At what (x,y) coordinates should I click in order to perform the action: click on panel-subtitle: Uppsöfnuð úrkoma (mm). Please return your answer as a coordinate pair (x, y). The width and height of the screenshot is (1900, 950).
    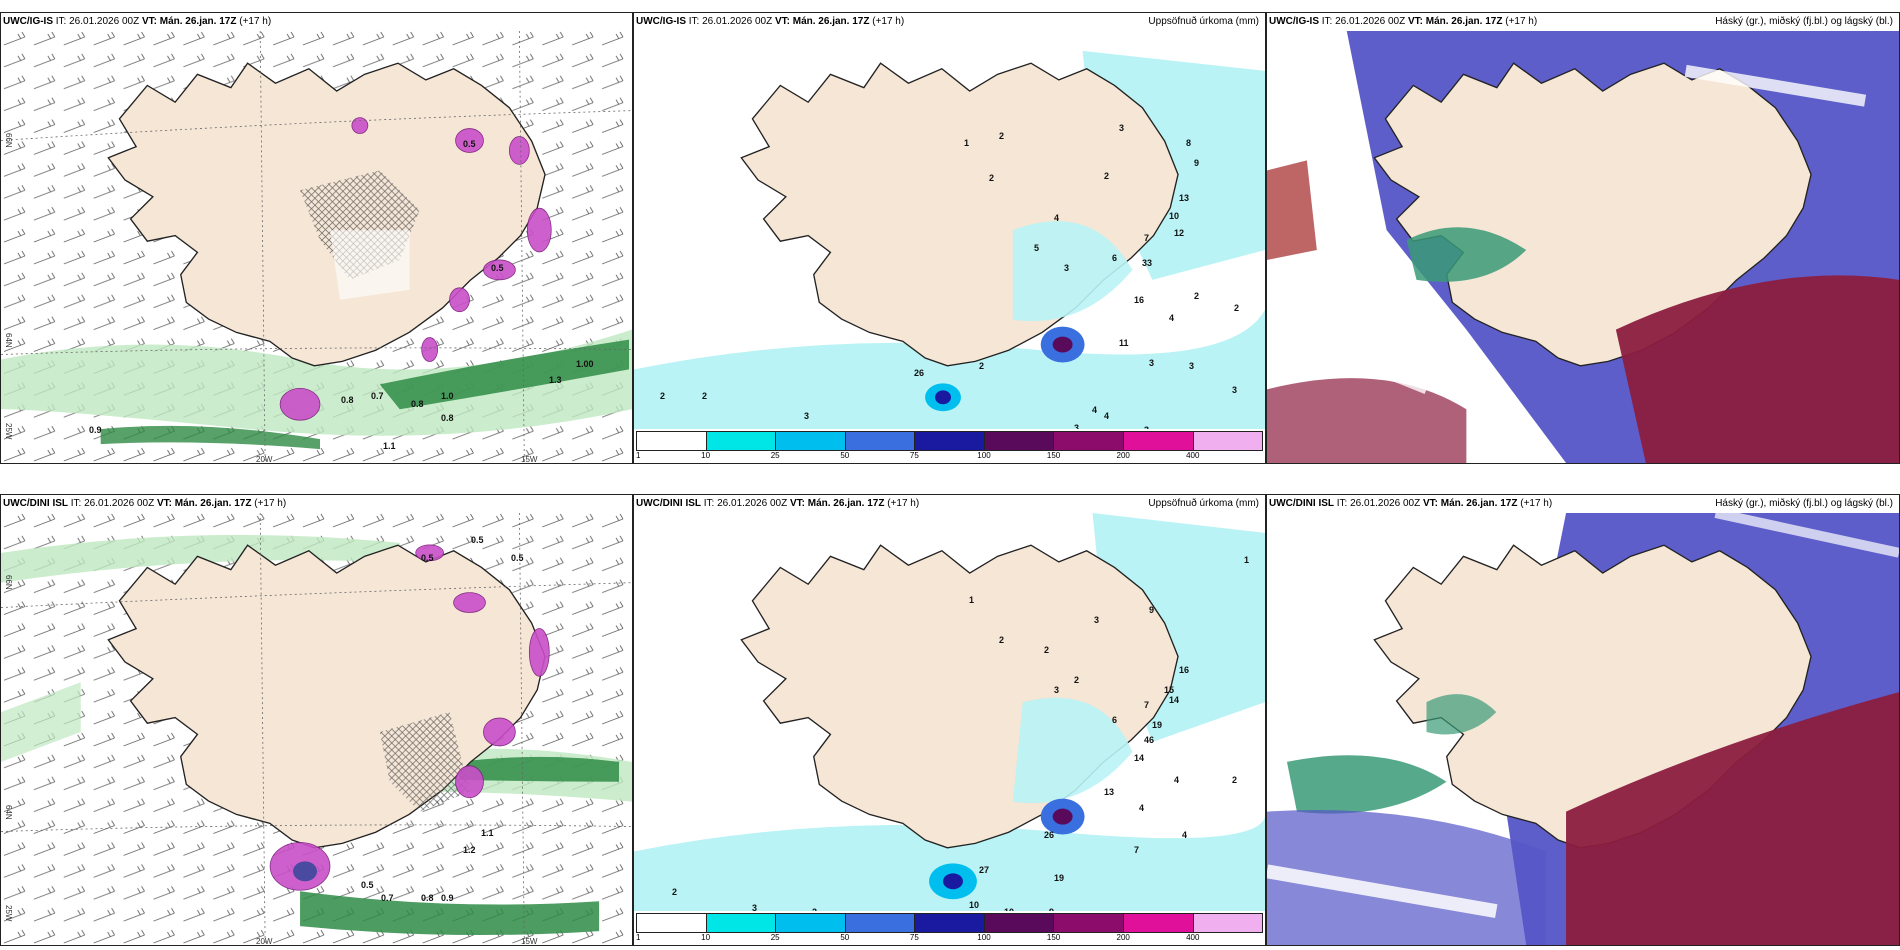
    Looking at the image, I should click on (1203, 21).